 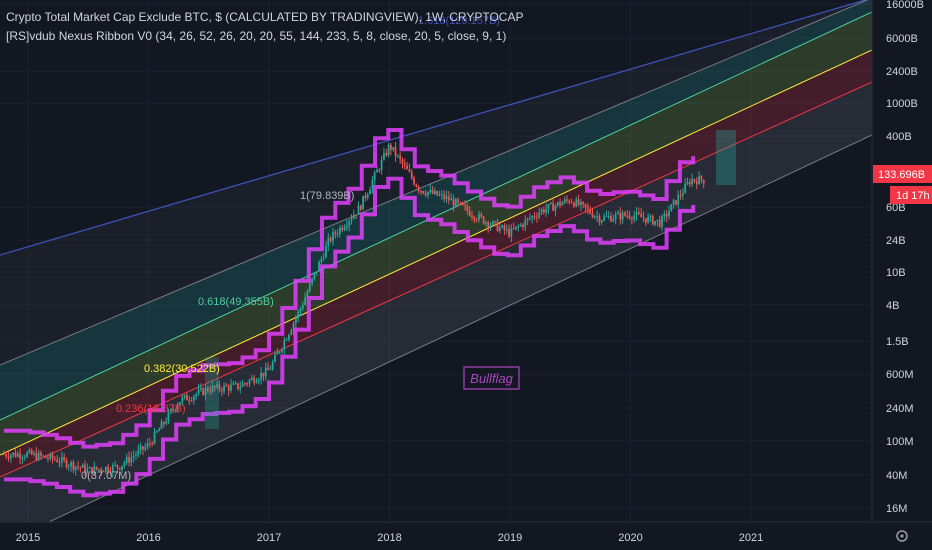 I want to click on fib-label: 0.382(30.522B), so click(x=182, y=369).